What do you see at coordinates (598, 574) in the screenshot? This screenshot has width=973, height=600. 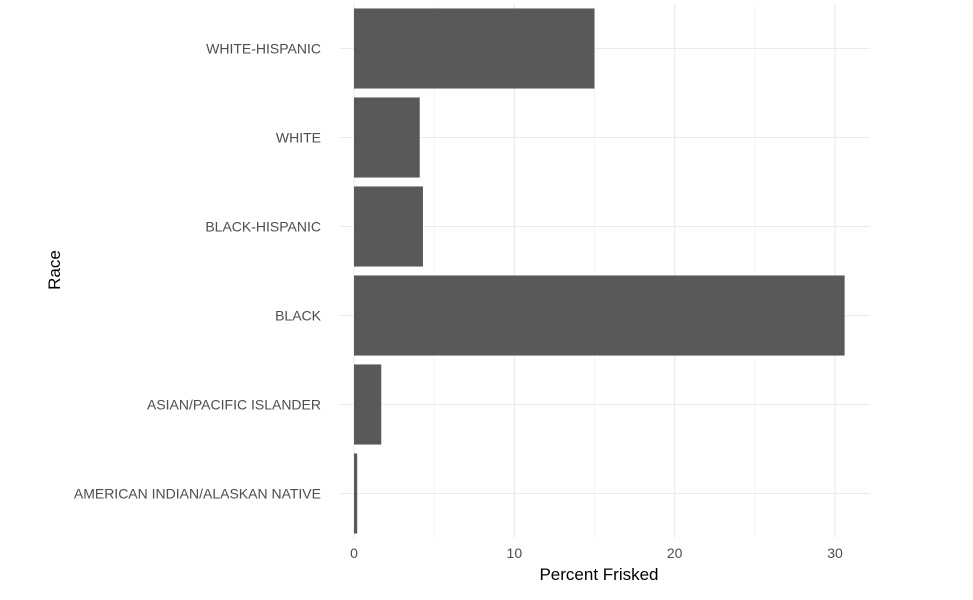 I see `x-axis-title: Percent Frisked` at bounding box center [598, 574].